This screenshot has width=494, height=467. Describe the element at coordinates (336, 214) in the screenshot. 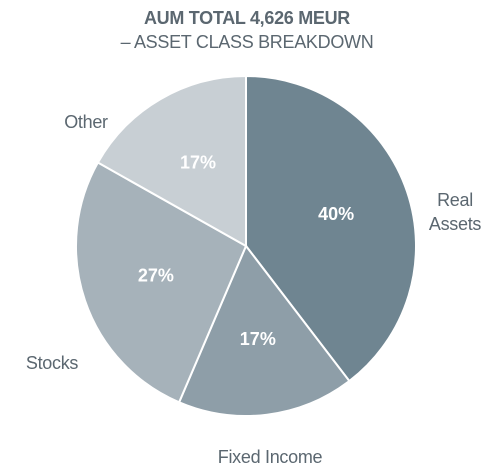

I see `data-label: 40%` at that location.